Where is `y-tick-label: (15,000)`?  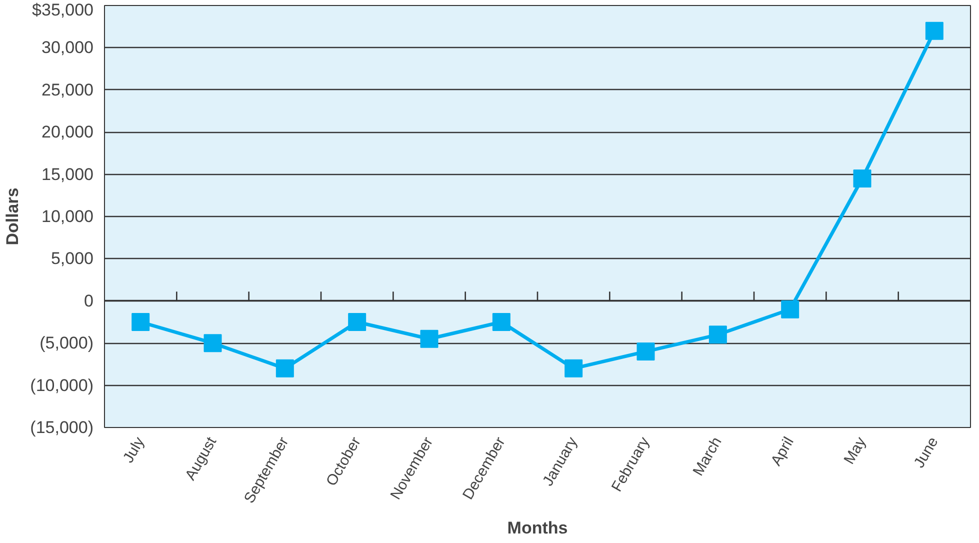 y-tick-label: (15,000) is located at coordinates (62, 427).